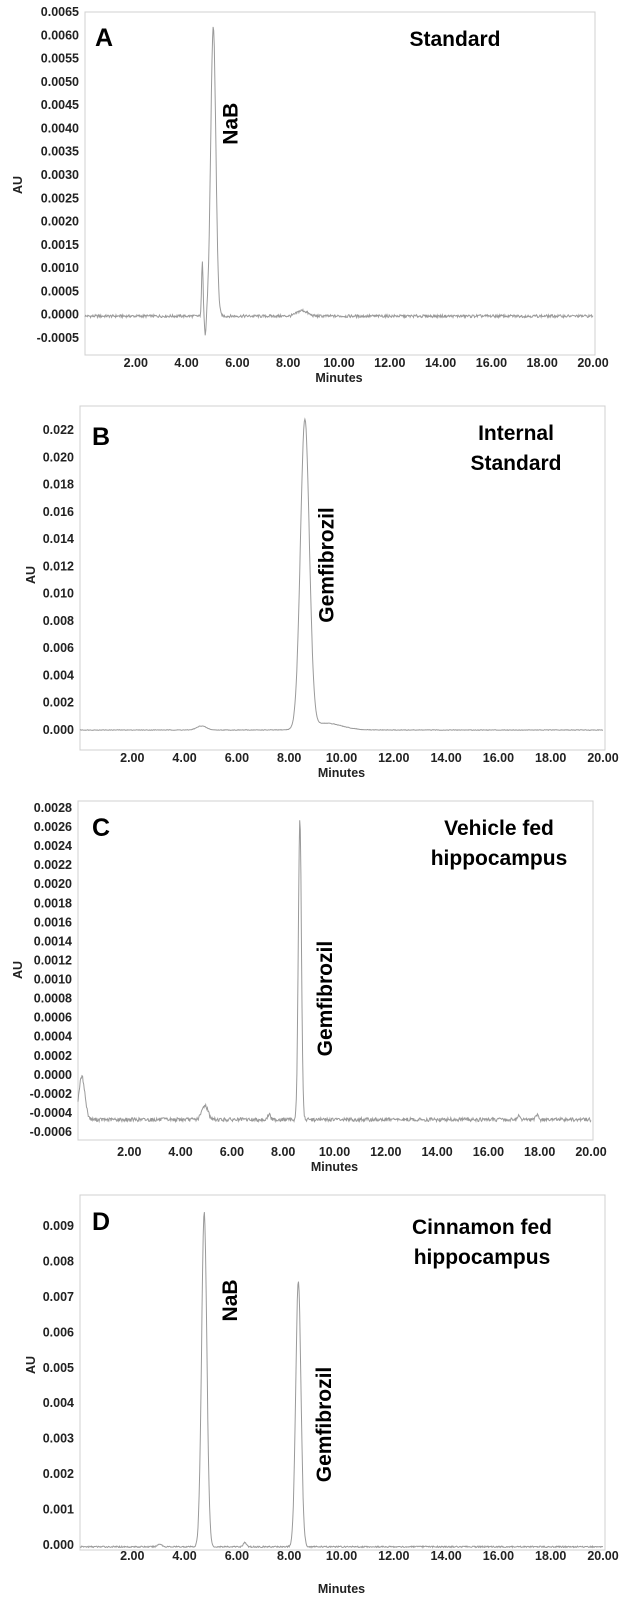 The height and width of the screenshot is (1619, 642). I want to click on y-tick-label: 0.009, so click(58, 1226).